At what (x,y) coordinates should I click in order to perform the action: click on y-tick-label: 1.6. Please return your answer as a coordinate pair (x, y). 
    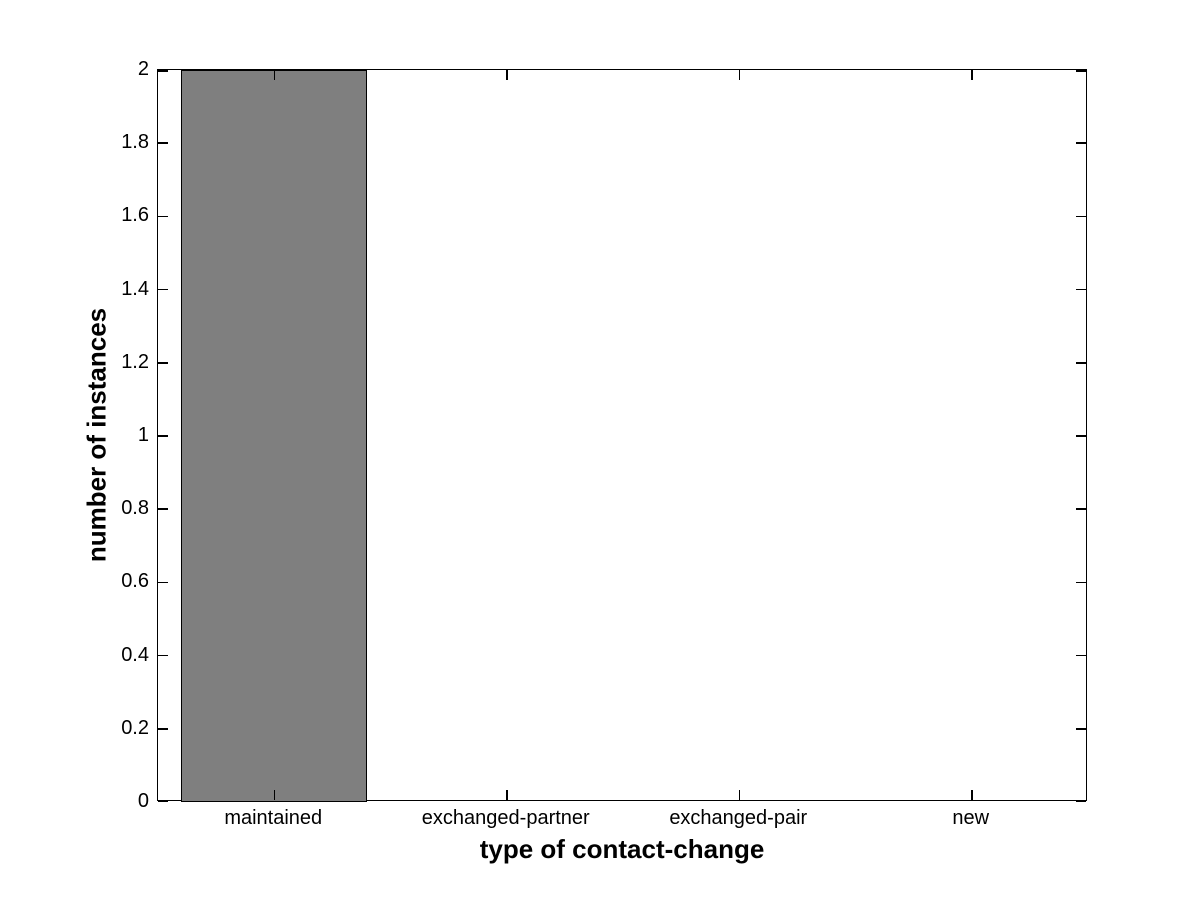
    Looking at the image, I should click on (135, 215).